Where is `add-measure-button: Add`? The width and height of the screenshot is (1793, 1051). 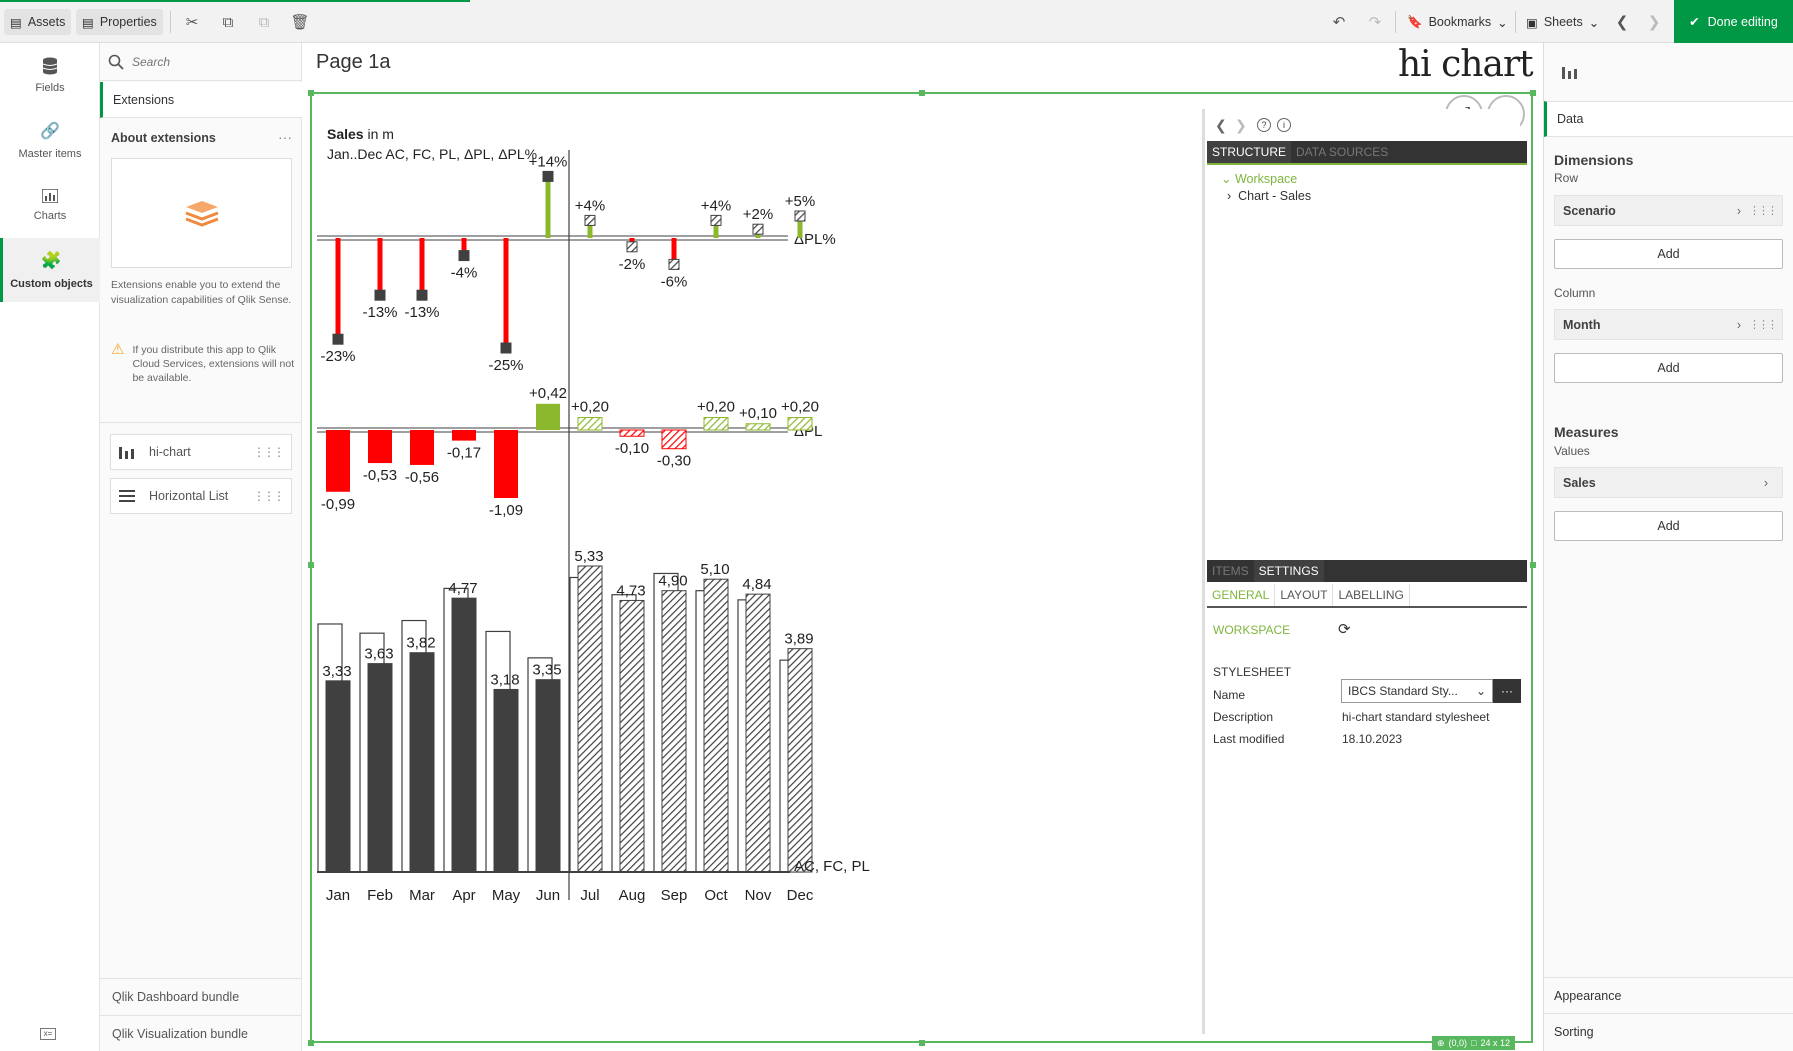
add-measure-button: Add is located at coordinates (1668, 526).